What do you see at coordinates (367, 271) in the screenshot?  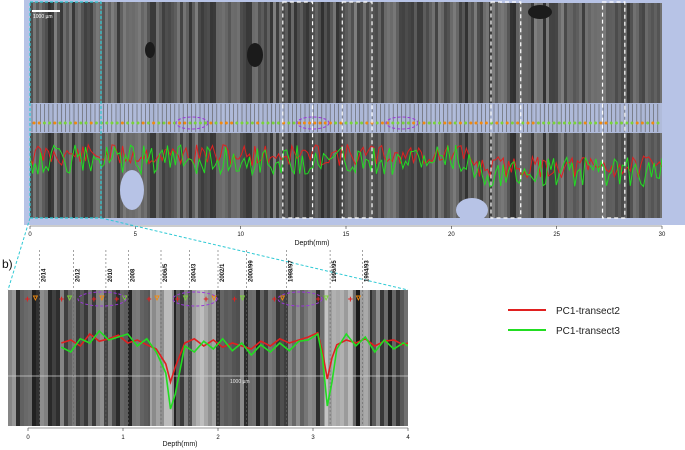 I see `year-label: 1994/93` at bounding box center [367, 271].